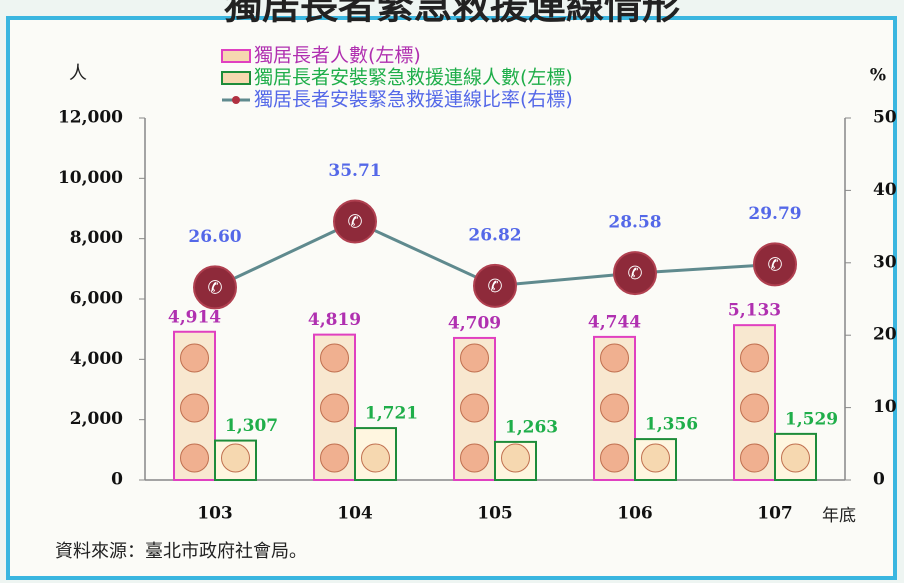 Image resolution: width=904 pixels, height=583 pixels. I want to click on value-label: 4,709, so click(474, 323).